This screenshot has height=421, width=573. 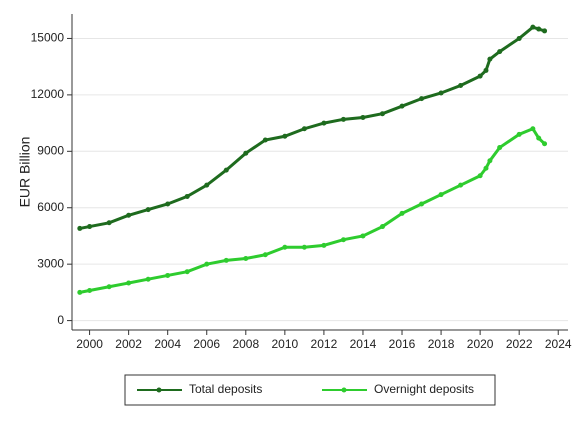 What do you see at coordinates (310, 390) in the screenshot?
I see `legend-box` at bounding box center [310, 390].